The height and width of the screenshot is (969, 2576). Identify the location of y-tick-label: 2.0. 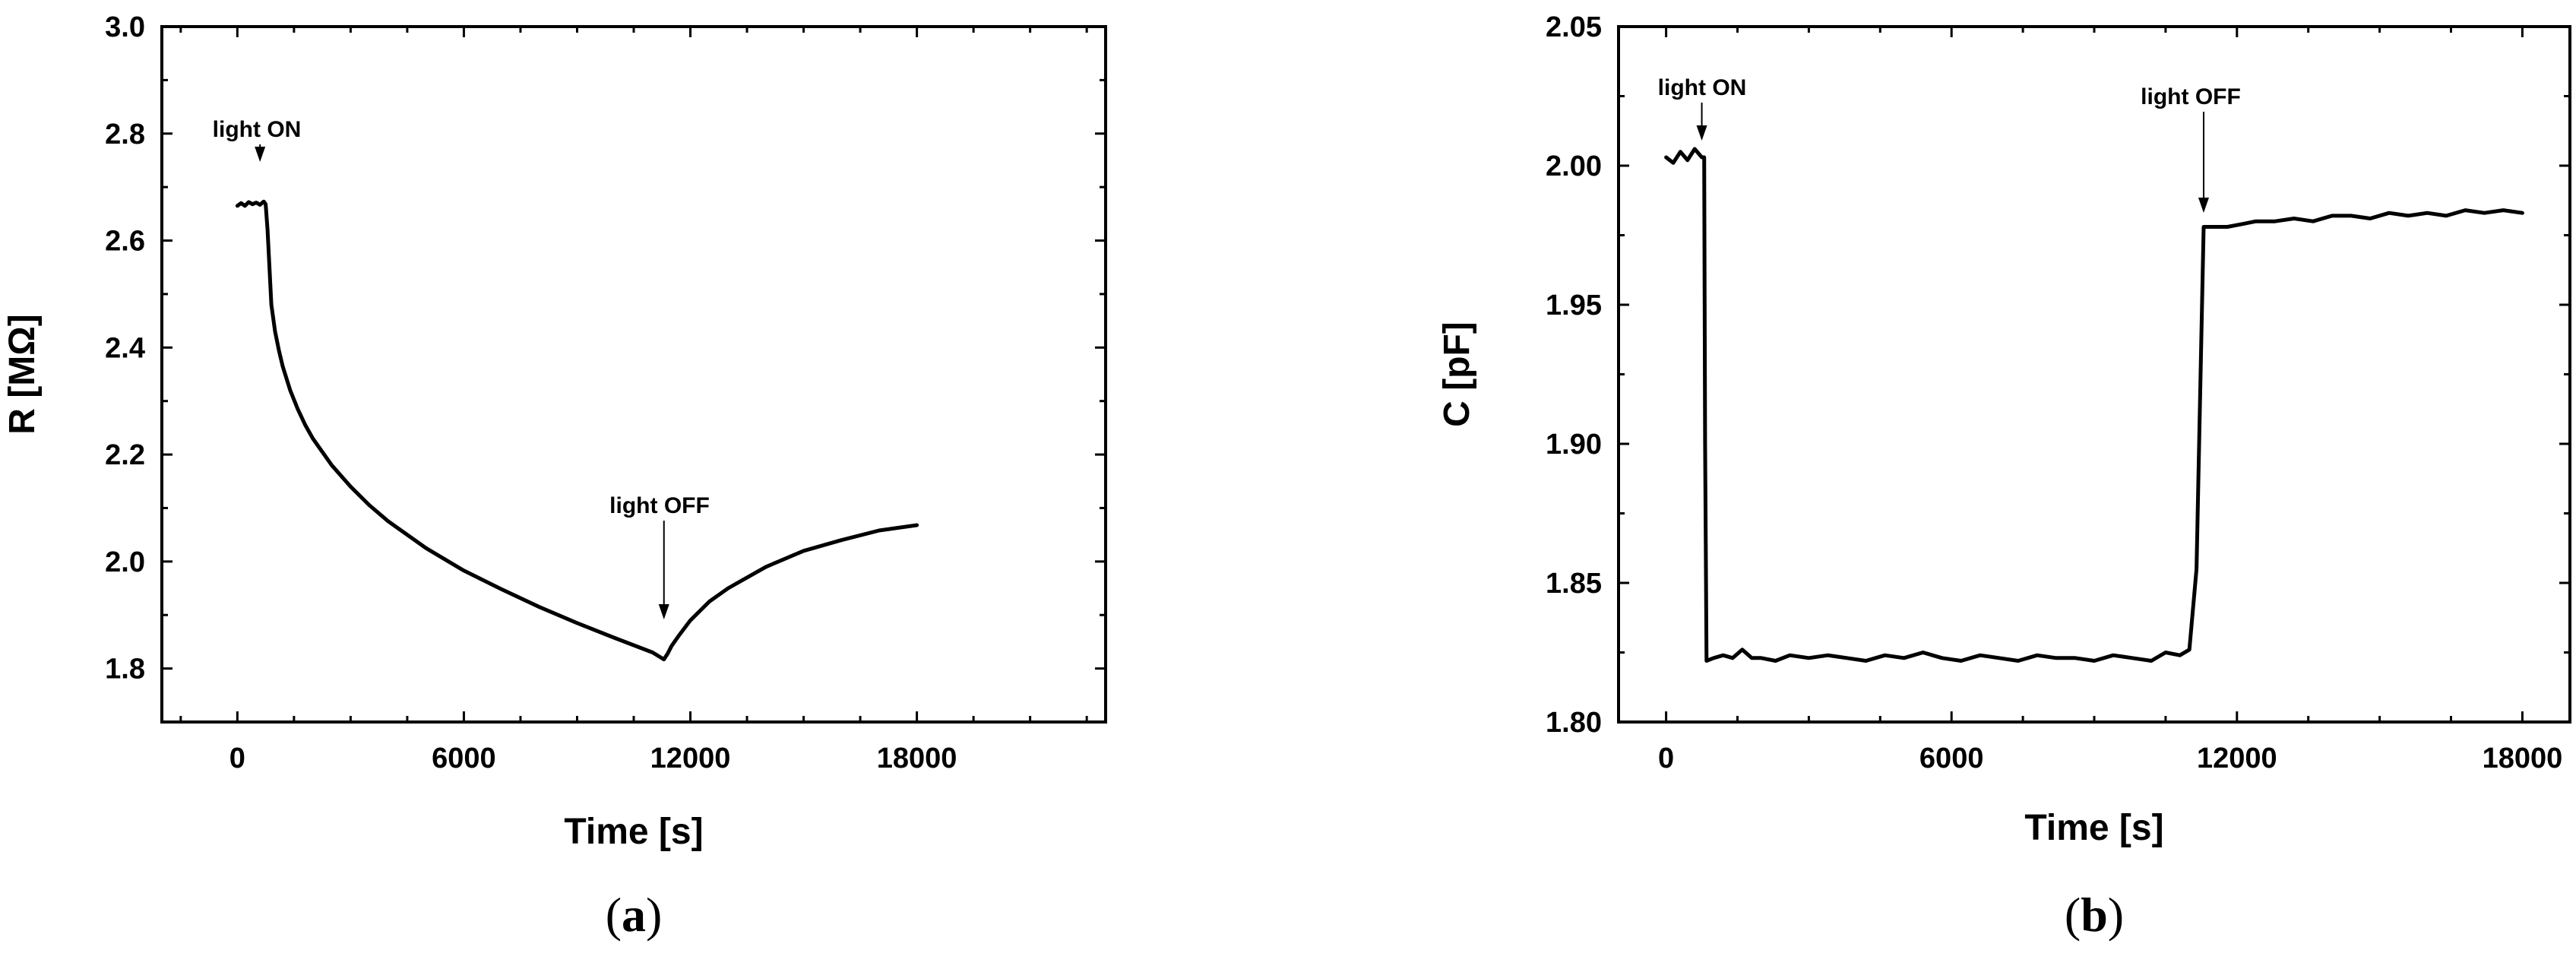
(125, 562).